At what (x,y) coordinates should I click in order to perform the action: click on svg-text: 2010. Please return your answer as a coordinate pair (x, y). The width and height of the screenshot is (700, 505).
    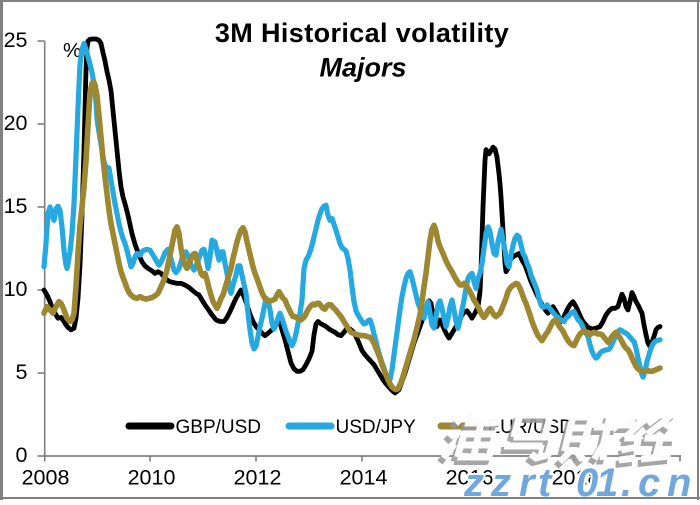
    Looking at the image, I should click on (152, 478).